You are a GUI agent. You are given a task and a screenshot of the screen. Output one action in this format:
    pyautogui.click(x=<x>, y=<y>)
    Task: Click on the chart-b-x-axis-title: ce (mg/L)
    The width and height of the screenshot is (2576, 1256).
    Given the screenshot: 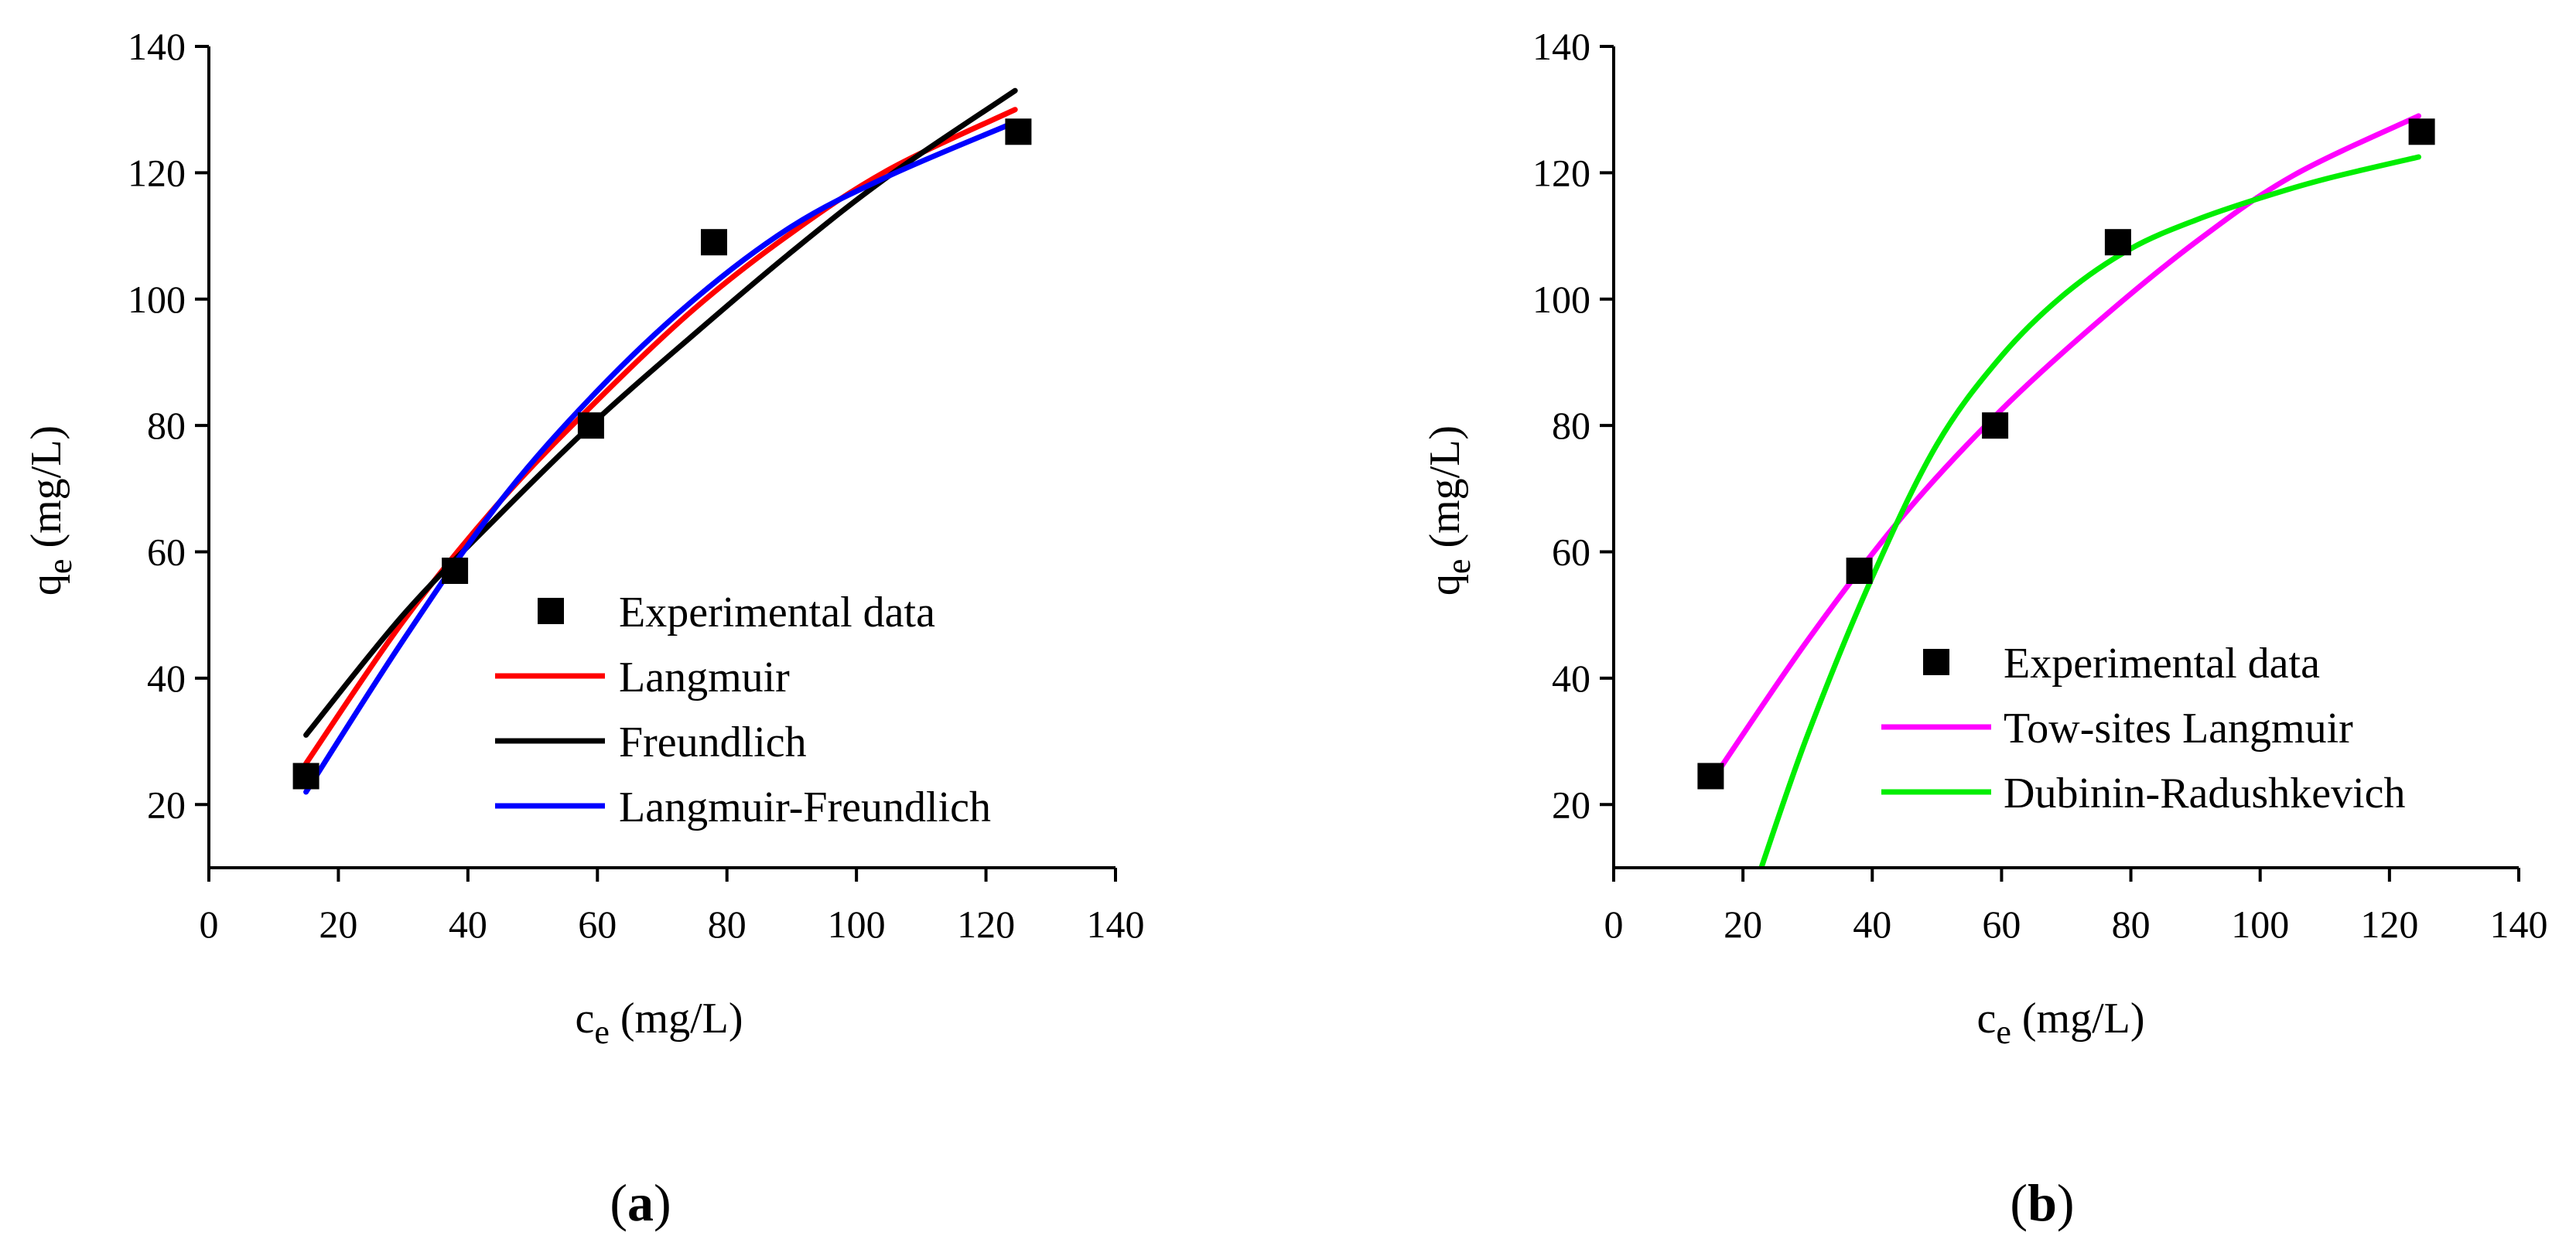 What is the action you would take?
    pyautogui.click(x=2060, y=1023)
    